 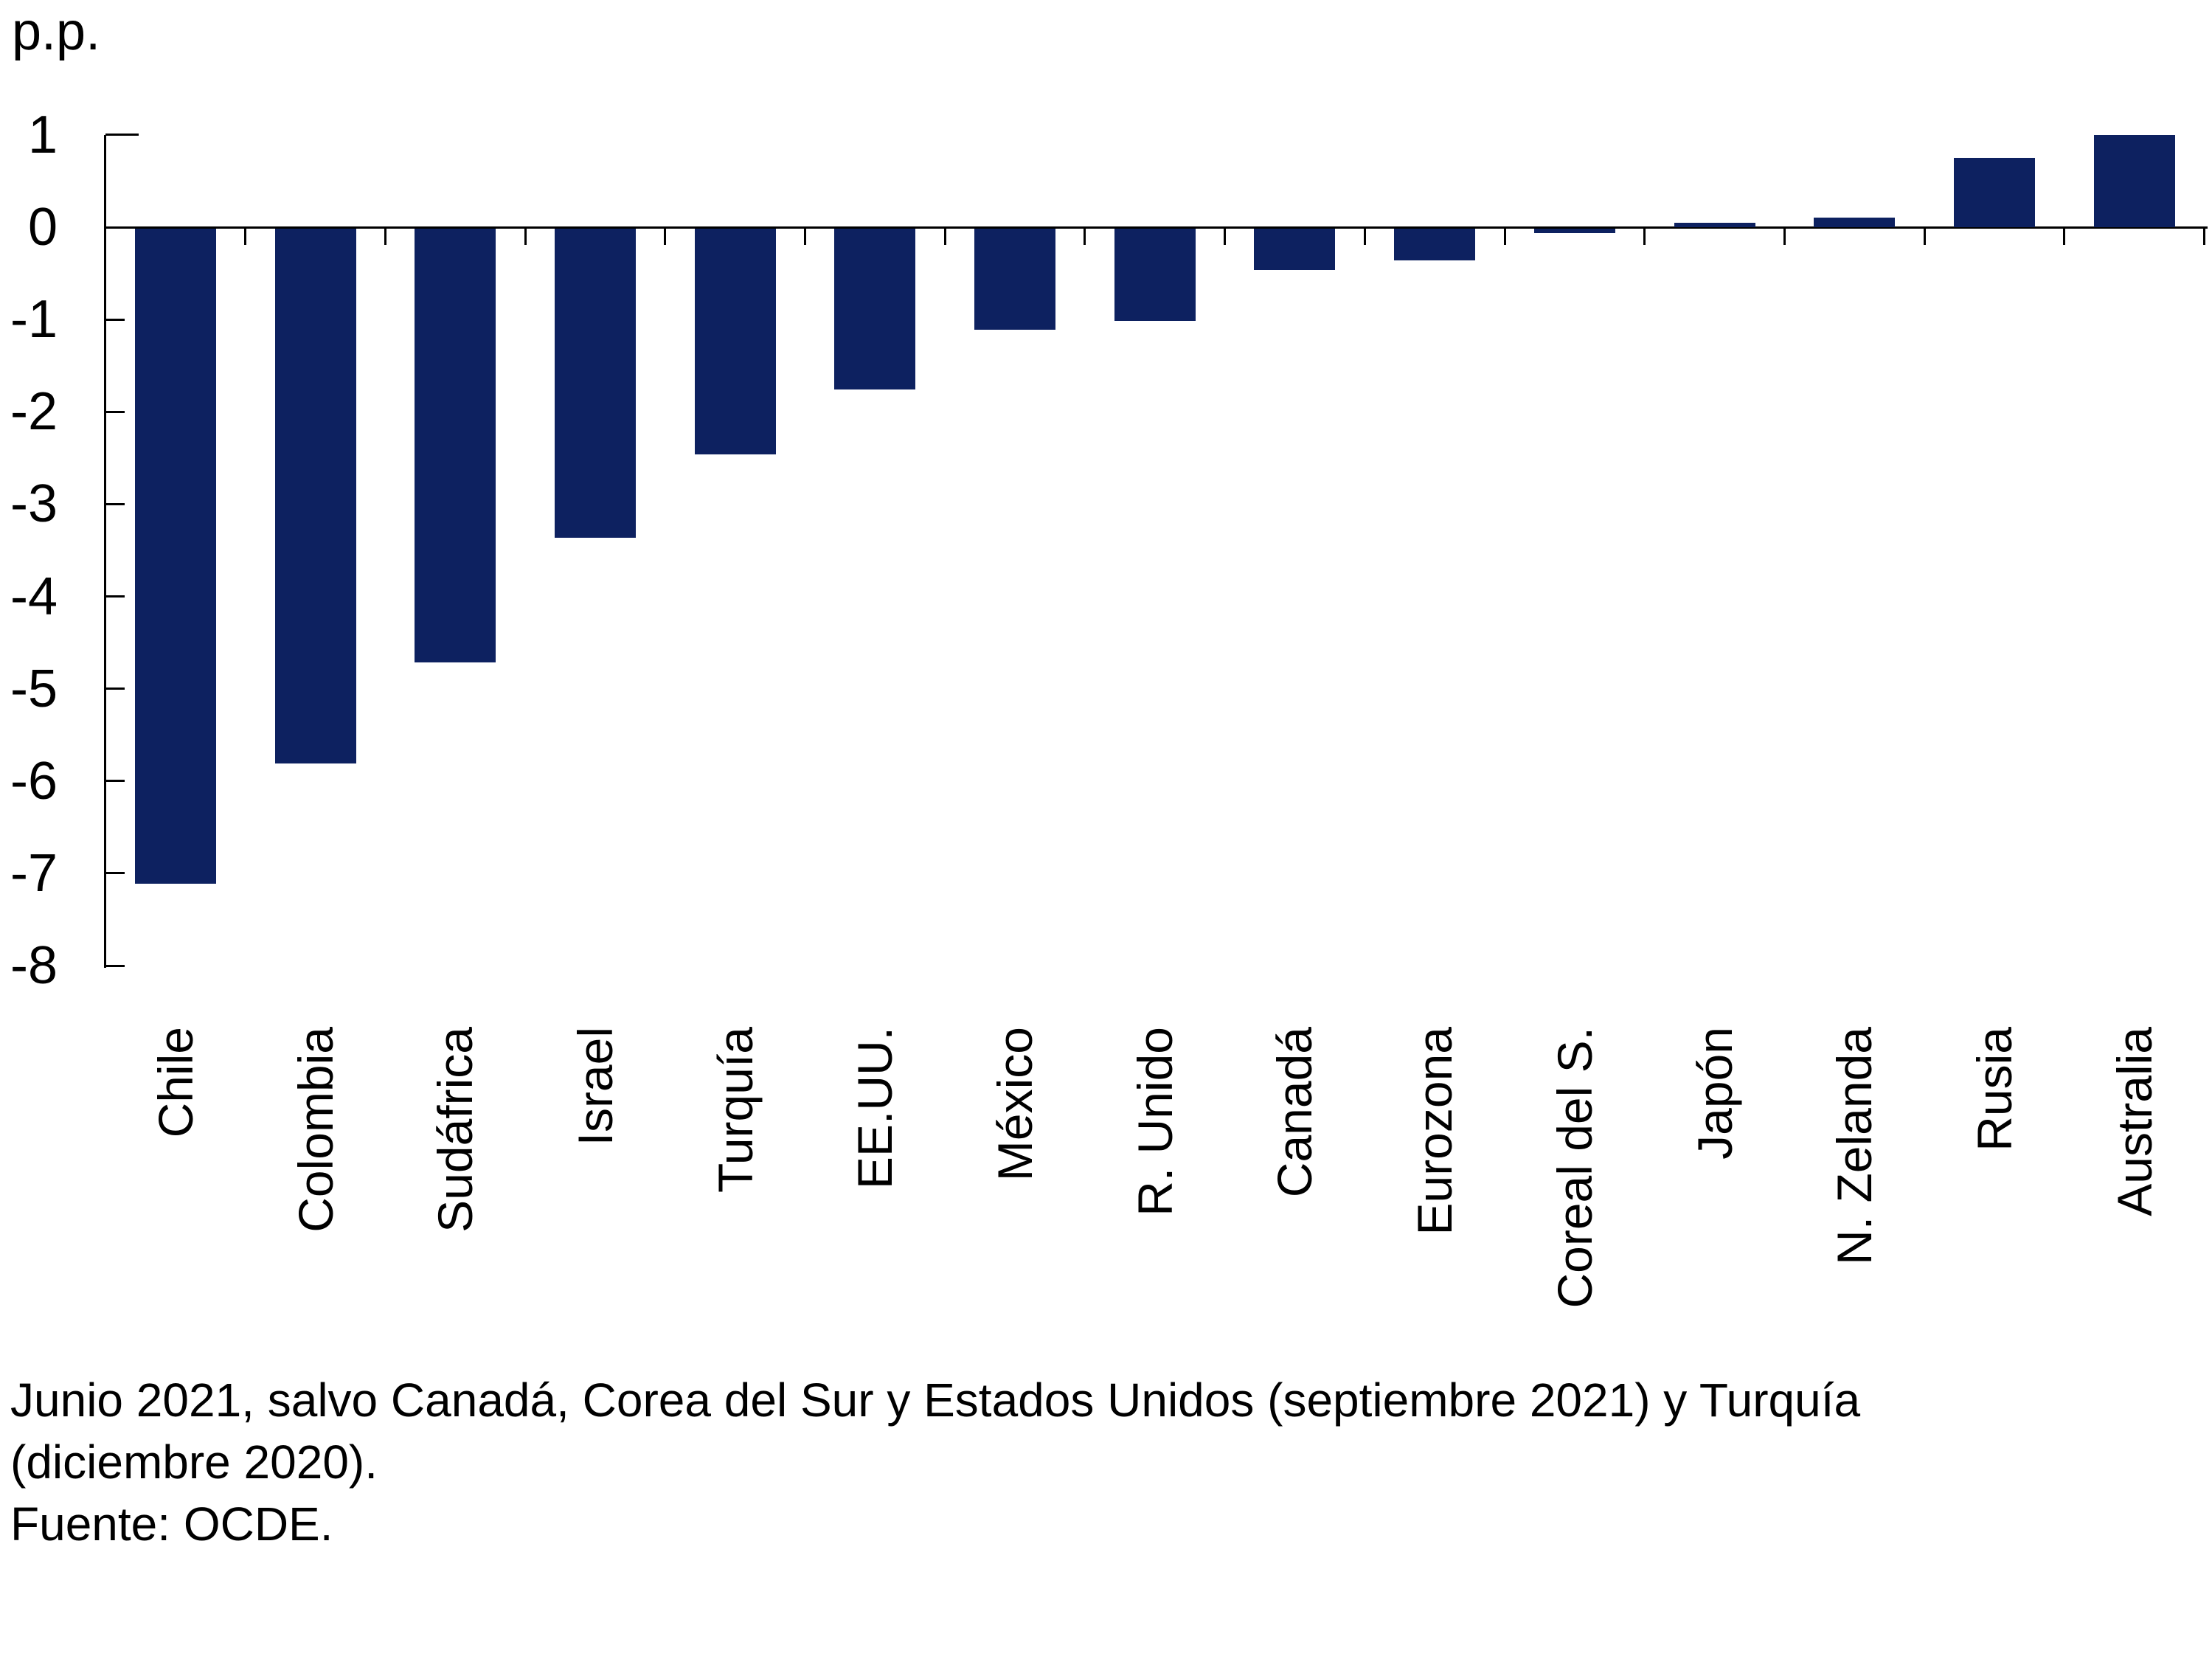 I want to click on y-tick-label: -2, so click(x=34, y=412).